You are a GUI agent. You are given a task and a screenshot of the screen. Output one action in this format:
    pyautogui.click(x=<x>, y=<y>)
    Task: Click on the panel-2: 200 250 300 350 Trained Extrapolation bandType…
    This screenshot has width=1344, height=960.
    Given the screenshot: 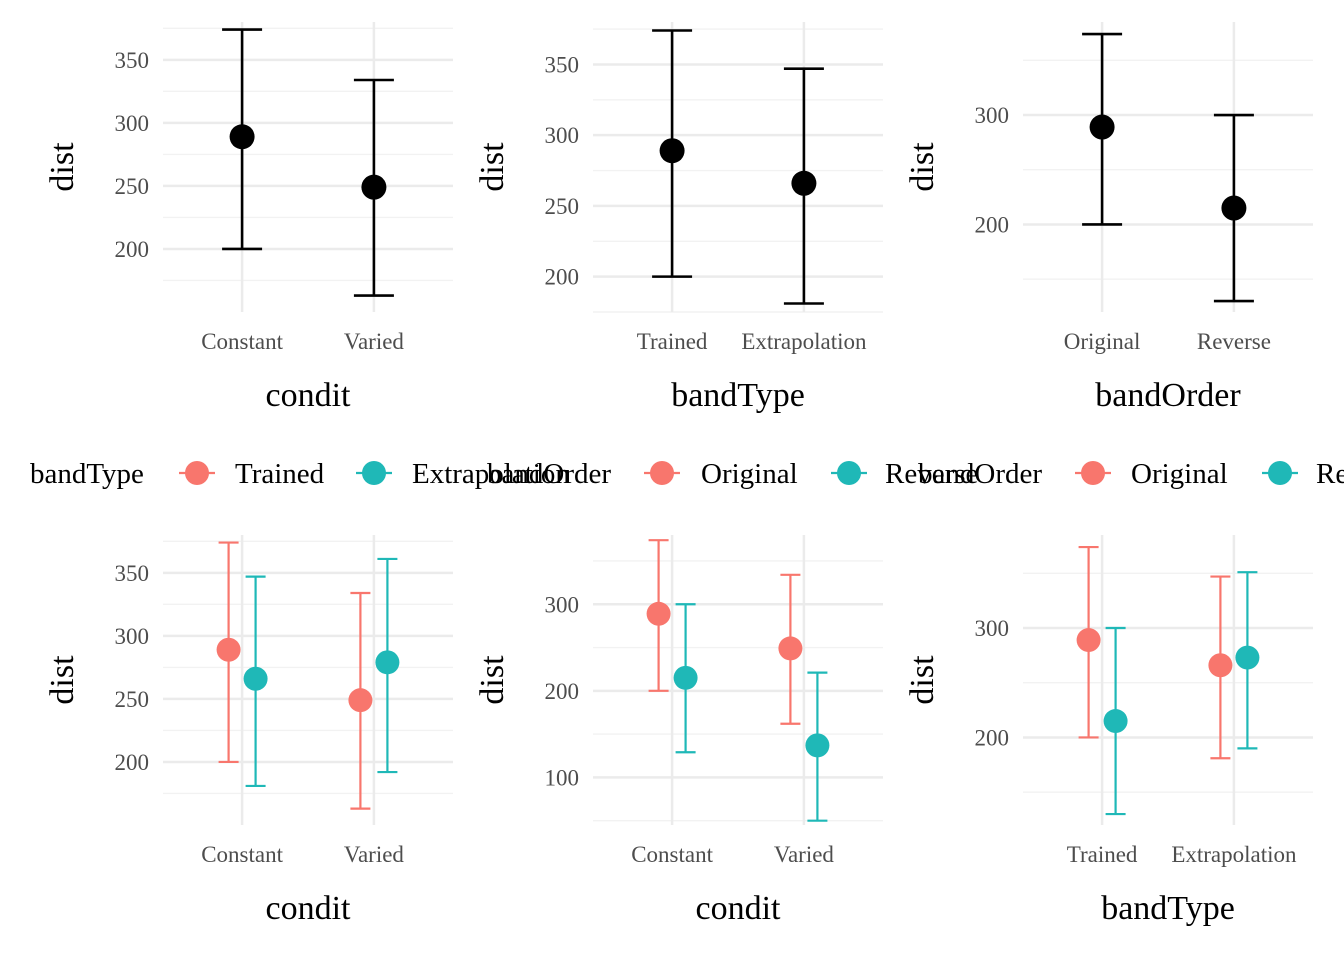 What is the action you would take?
    pyautogui.click(x=678, y=218)
    